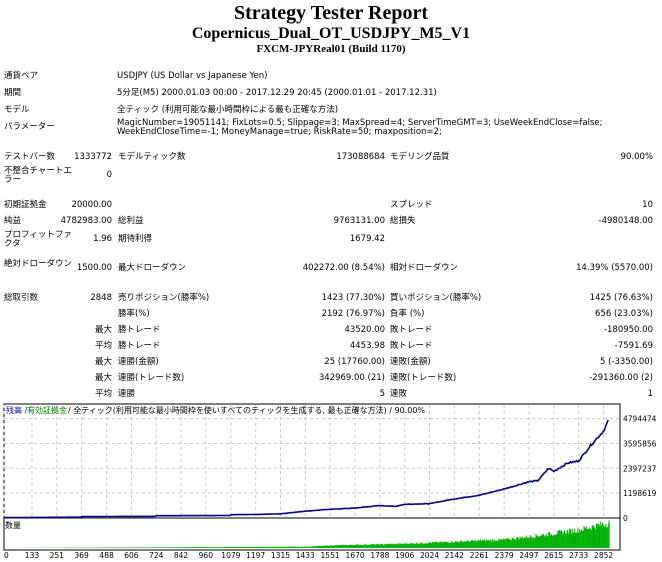 The height and width of the screenshot is (562, 662). Describe the element at coordinates (30, 157) in the screenshot. I see `stat-label-1: テストバー数` at that location.